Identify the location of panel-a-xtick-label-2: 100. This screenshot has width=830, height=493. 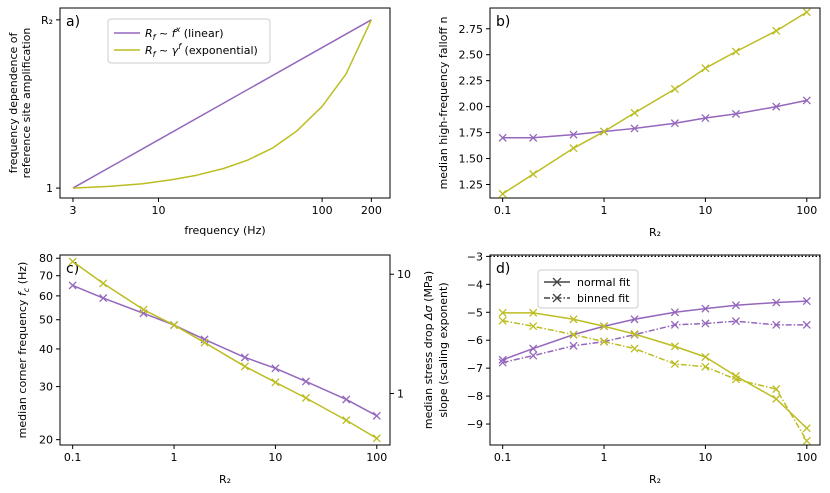
(322, 210).